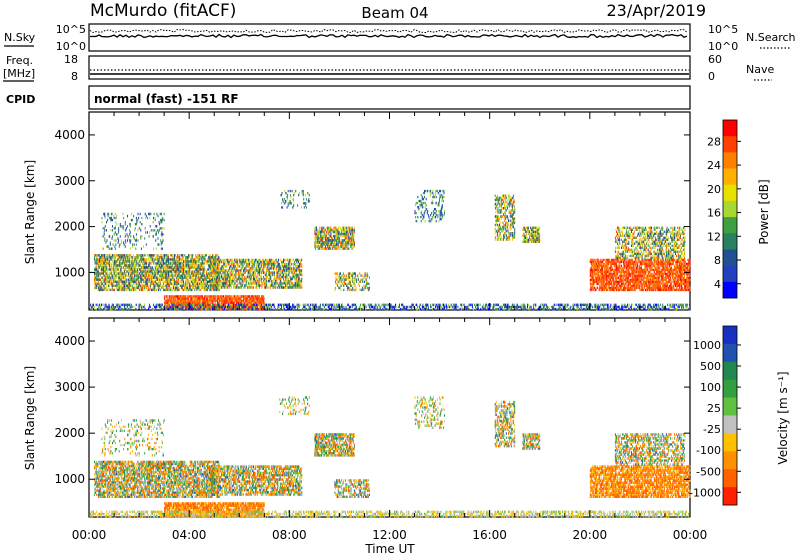 This screenshot has height=554, width=800. I want to click on noise-traces, so click(388, 33).